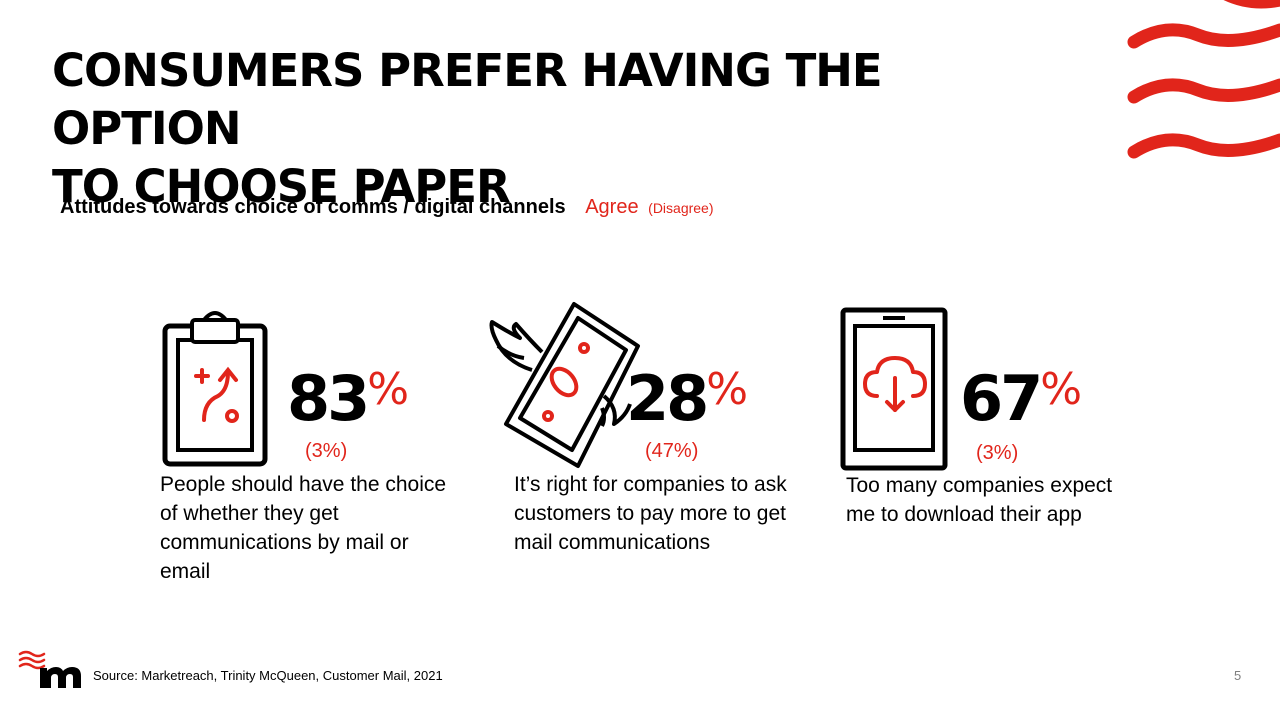 Image resolution: width=1280 pixels, height=720 pixels. What do you see at coordinates (49, 669) in the screenshot?
I see `marketreach-logo` at bounding box center [49, 669].